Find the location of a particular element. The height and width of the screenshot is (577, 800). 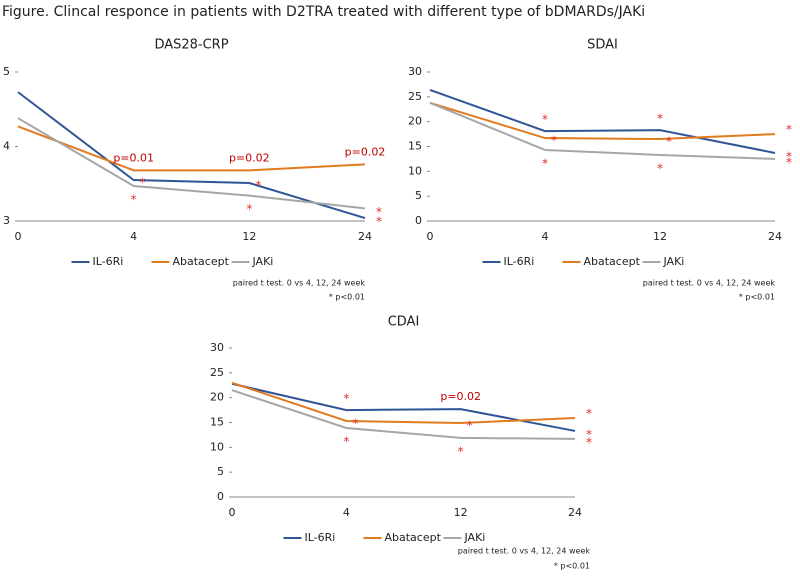

chart-title: SDAI is located at coordinates (602, 45).